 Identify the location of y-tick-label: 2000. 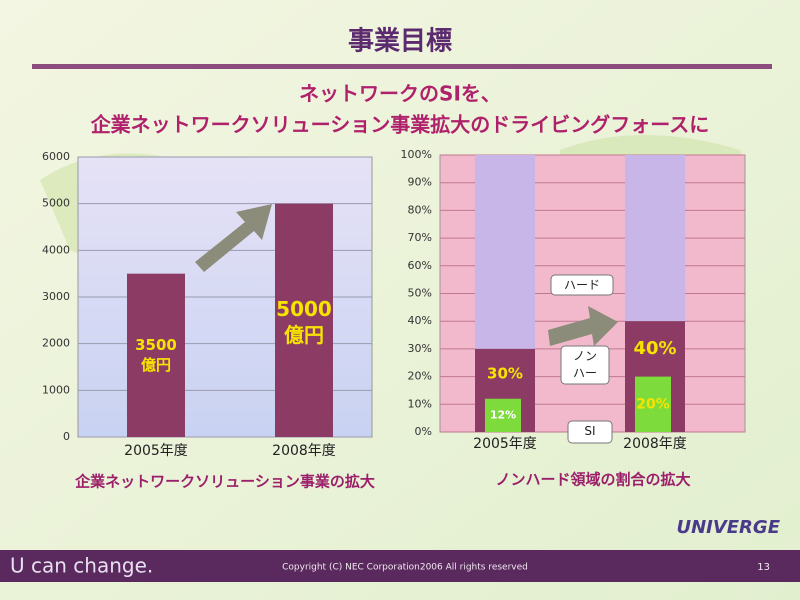
(56, 343).